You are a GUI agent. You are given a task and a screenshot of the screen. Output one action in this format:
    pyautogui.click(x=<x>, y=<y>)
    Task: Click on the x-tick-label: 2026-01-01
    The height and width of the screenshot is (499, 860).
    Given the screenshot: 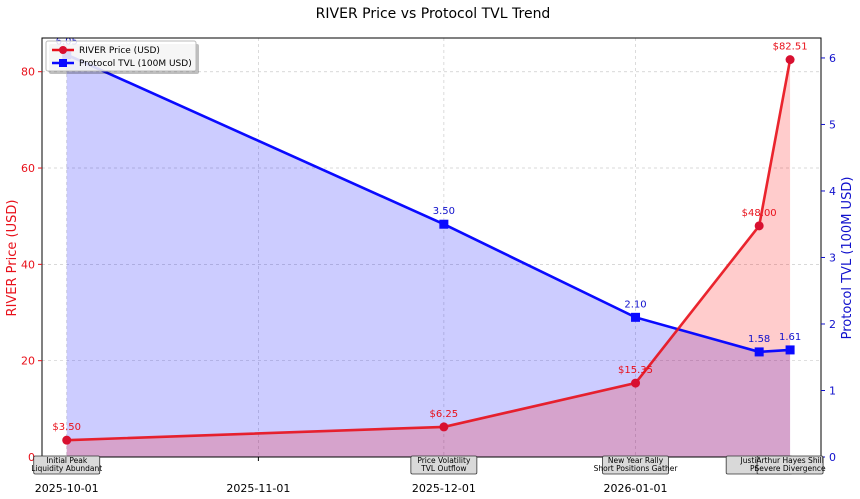 What is the action you would take?
    pyautogui.click(x=636, y=488)
    